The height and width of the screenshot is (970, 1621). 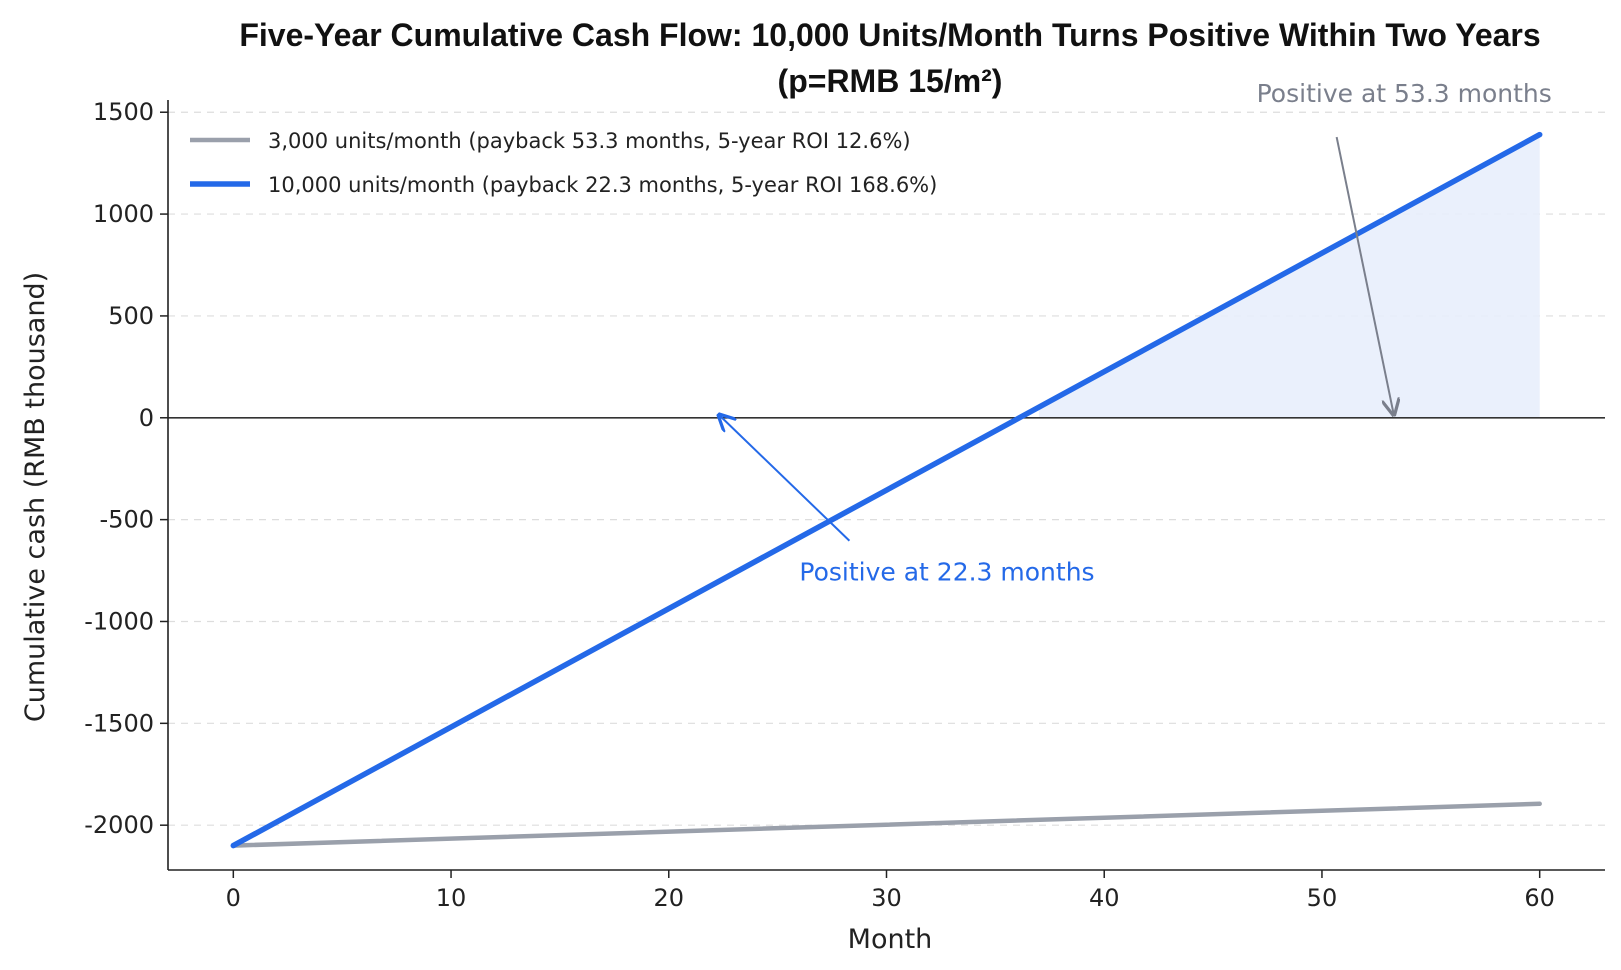 What do you see at coordinates (946, 572) in the screenshot?
I see `annotation-text-1: Positive at 22.3 months` at bounding box center [946, 572].